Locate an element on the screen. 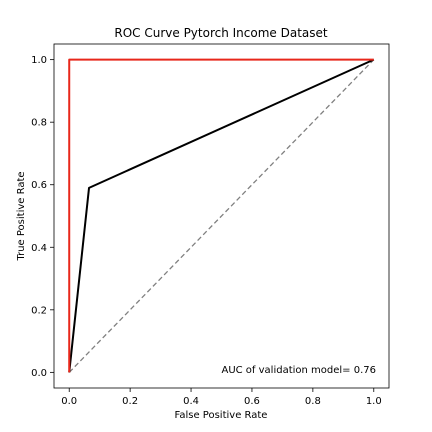  x-tick-label: 0.4 is located at coordinates (191, 401).